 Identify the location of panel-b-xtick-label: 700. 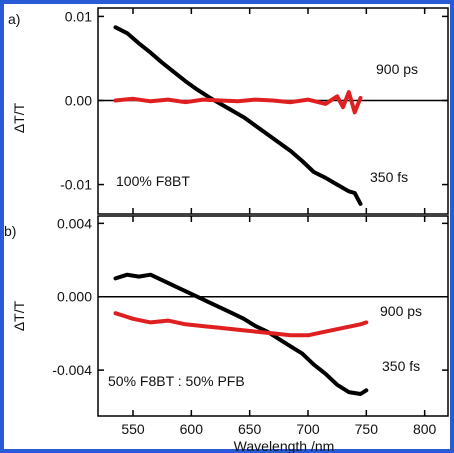
(308, 429).